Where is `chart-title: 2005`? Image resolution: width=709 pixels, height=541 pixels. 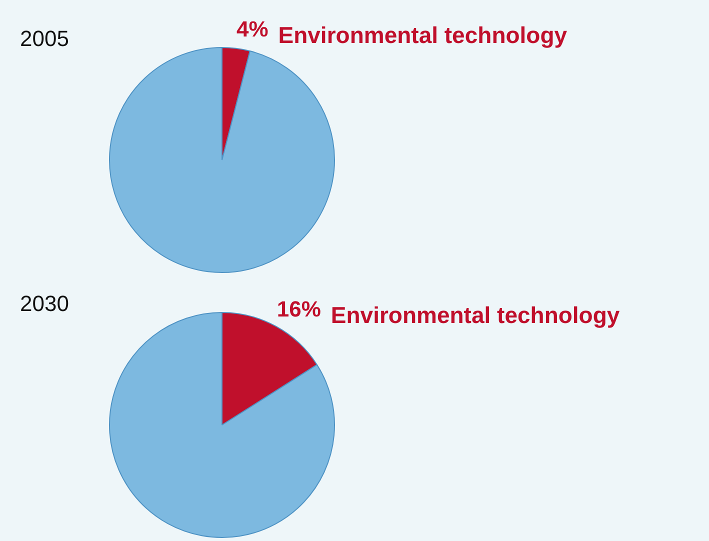
chart-title: 2005 is located at coordinates (44, 39).